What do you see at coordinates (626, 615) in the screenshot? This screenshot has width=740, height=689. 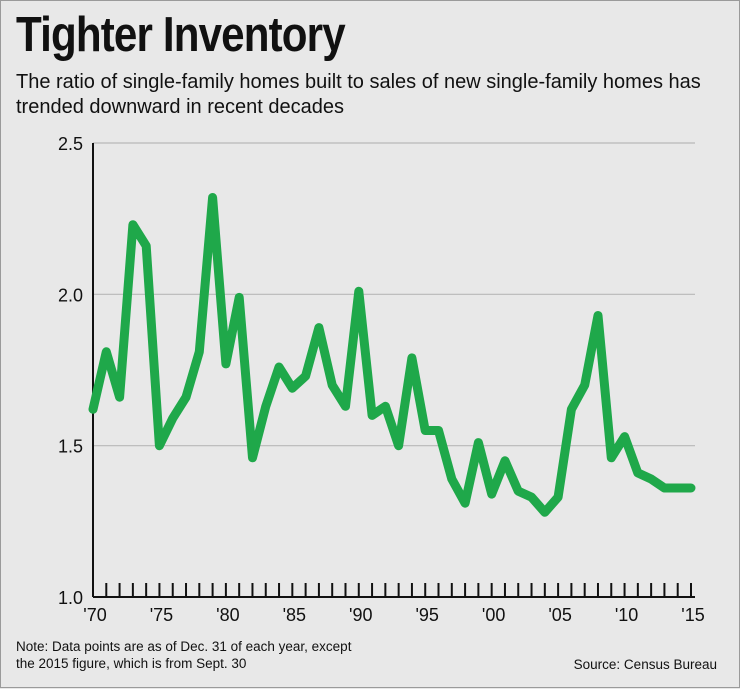 I see `x-tick-label: '10` at bounding box center [626, 615].